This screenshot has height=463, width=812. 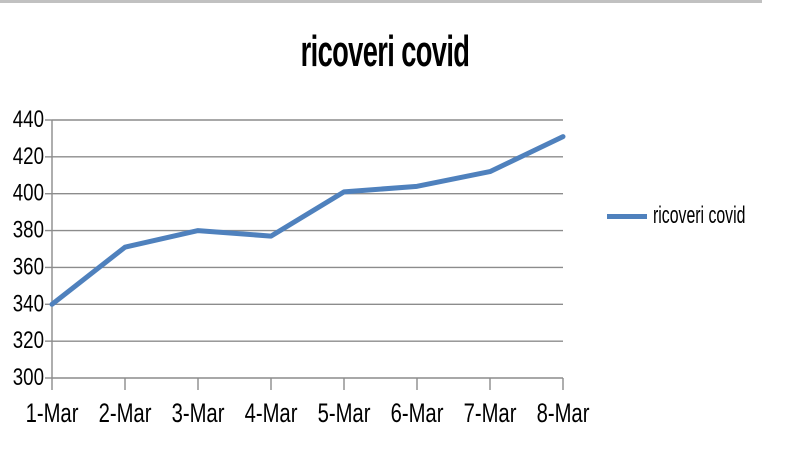 What do you see at coordinates (417, 413) in the screenshot?
I see `x-axis-label: 6-Mar` at bounding box center [417, 413].